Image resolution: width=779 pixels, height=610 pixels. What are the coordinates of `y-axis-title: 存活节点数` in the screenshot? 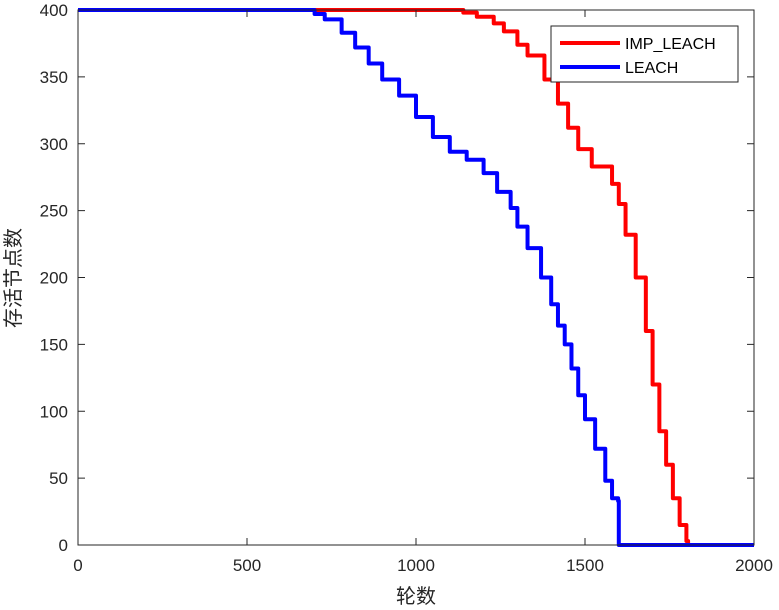 It's located at (13, 278).